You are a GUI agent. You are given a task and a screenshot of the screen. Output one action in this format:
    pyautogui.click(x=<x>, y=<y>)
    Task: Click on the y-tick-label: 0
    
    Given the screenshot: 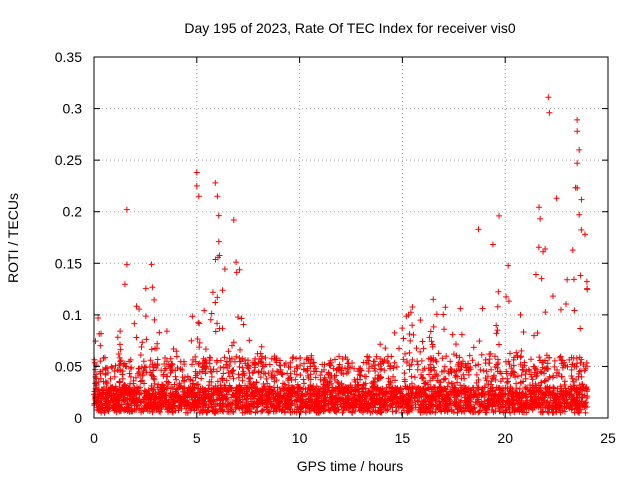 What is the action you would take?
    pyautogui.click(x=78, y=418)
    